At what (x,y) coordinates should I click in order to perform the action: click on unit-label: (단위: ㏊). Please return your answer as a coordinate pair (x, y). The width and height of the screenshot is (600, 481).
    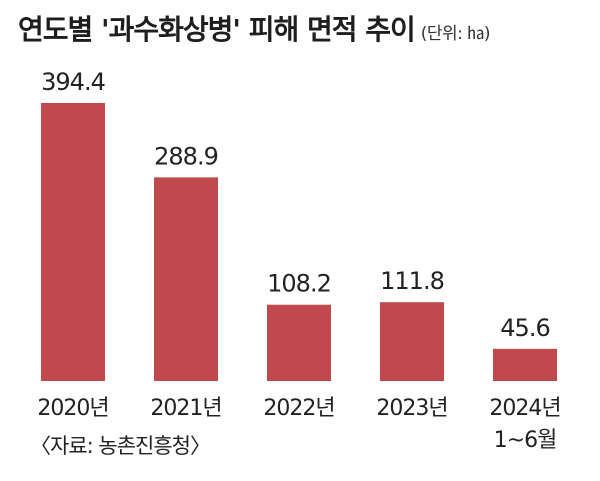
    Looking at the image, I should click on (455, 34).